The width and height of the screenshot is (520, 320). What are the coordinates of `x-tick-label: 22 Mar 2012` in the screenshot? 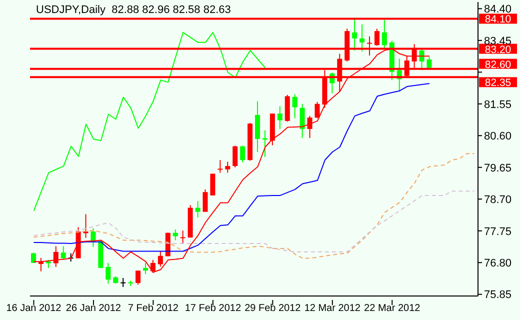 It's located at (392, 308).